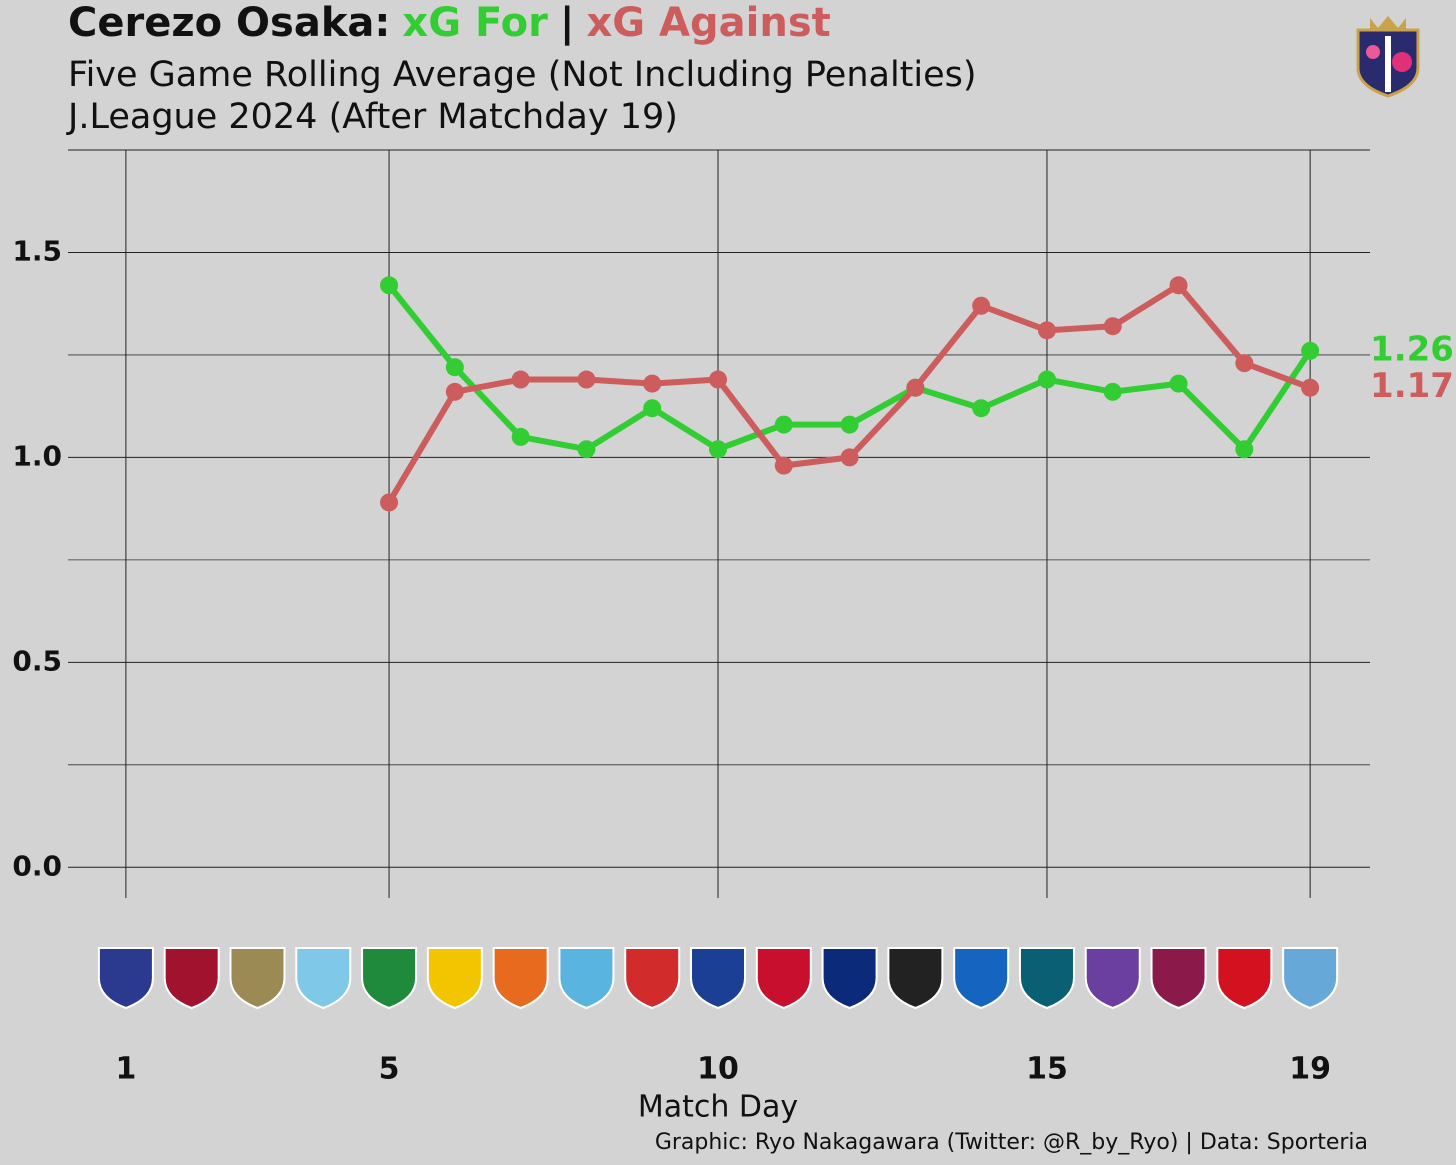  I want to click on y-tick-label: 0.0, so click(37, 865).